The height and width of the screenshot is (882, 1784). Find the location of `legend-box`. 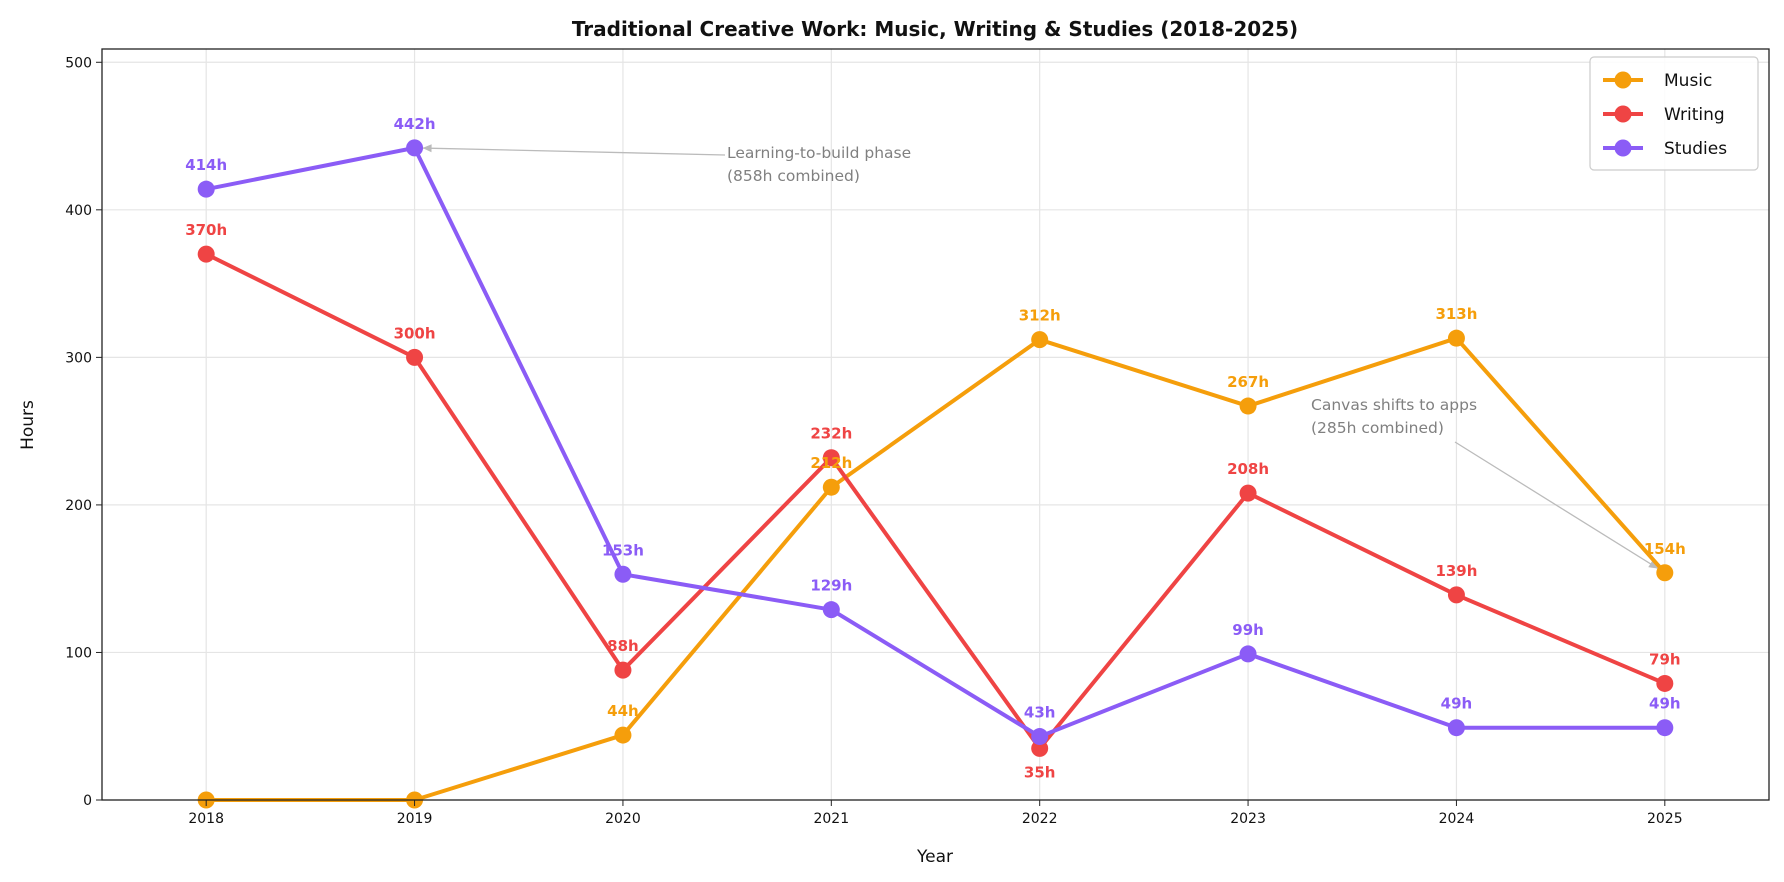

legend-box is located at coordinates (1674, 113).